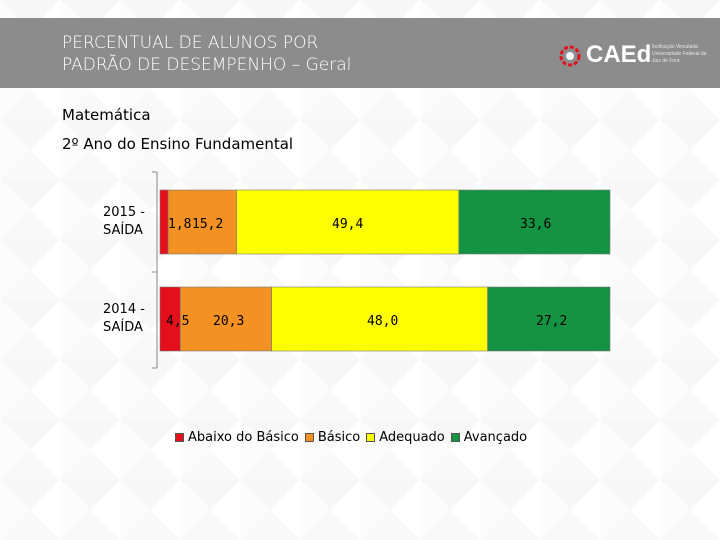  I want to click on data-label-2-0: 49,4, so click(347, 224).